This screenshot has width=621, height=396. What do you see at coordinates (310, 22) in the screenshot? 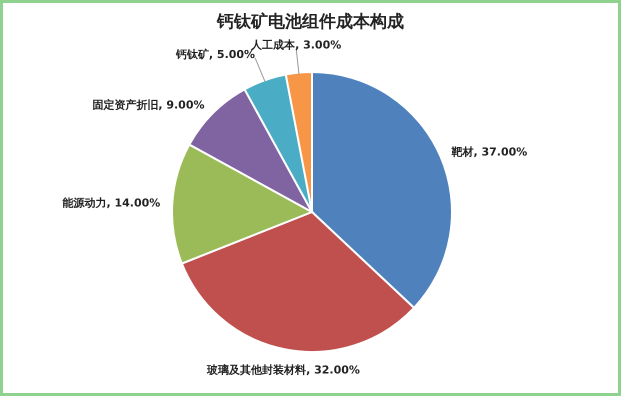
I see `chart-title: 钙钛矿电池组件成本构成` at bounding box center [310, 22].